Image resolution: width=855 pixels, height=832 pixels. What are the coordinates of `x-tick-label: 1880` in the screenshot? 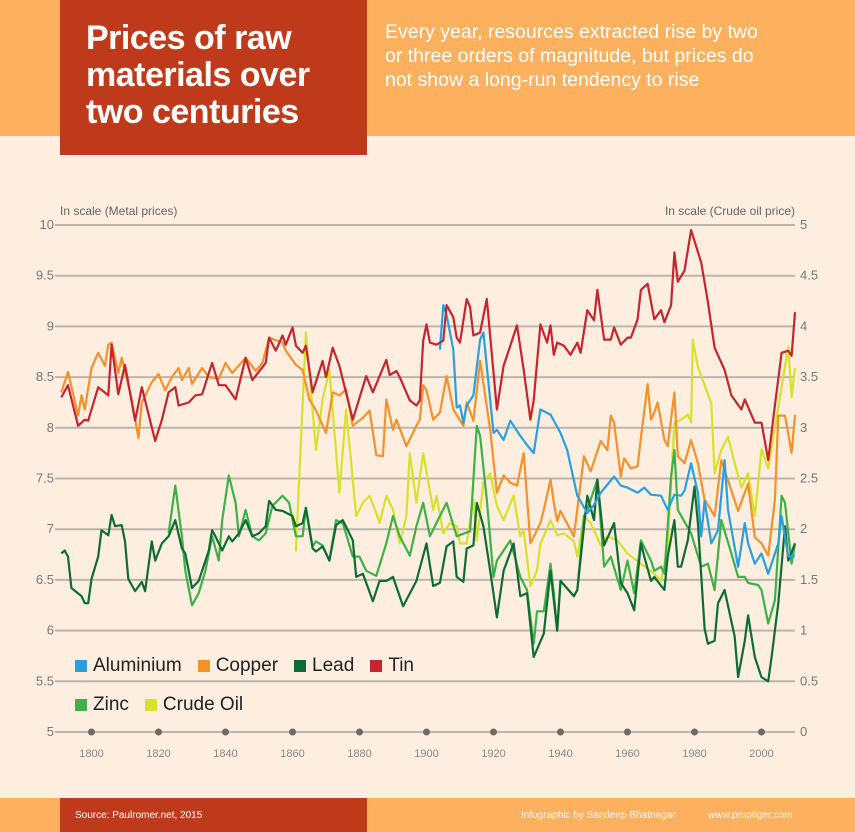 It's located at (359, 754).